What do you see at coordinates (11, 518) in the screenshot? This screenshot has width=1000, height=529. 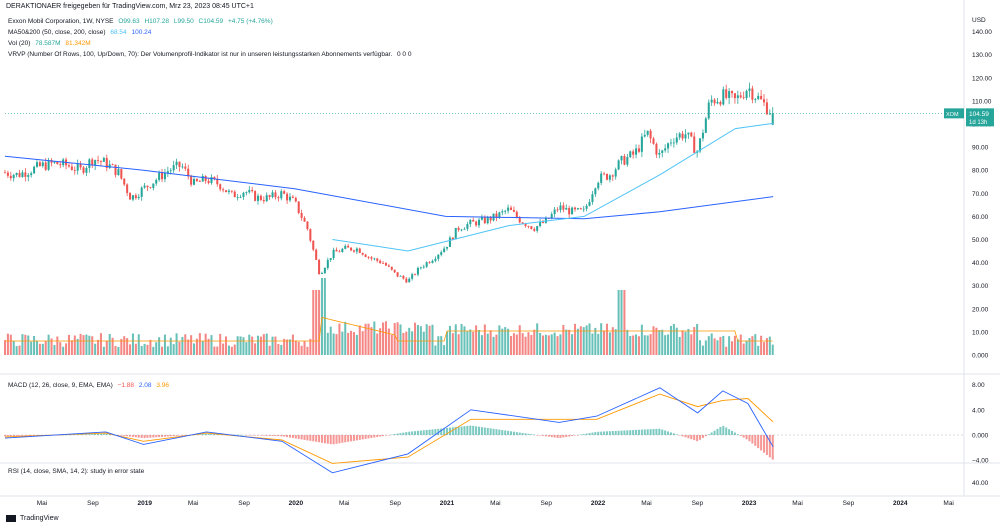 I see `tradingview-logo-icon` at bounding box center [11, 518].